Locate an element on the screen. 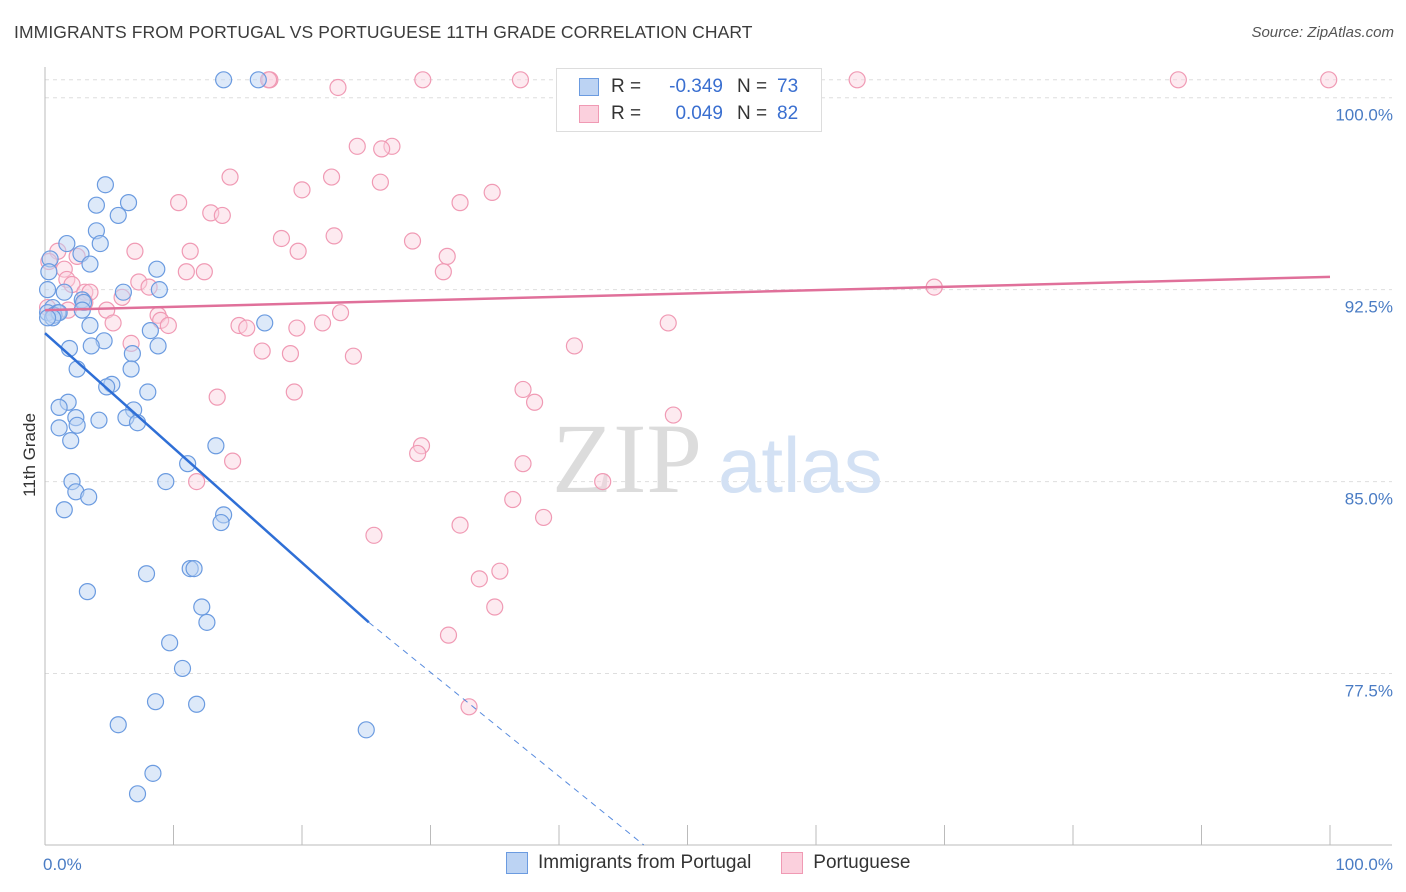 The image size is (1406, 892). legend-item-portuguese: Portuguese is located at coordinates (845, 863).